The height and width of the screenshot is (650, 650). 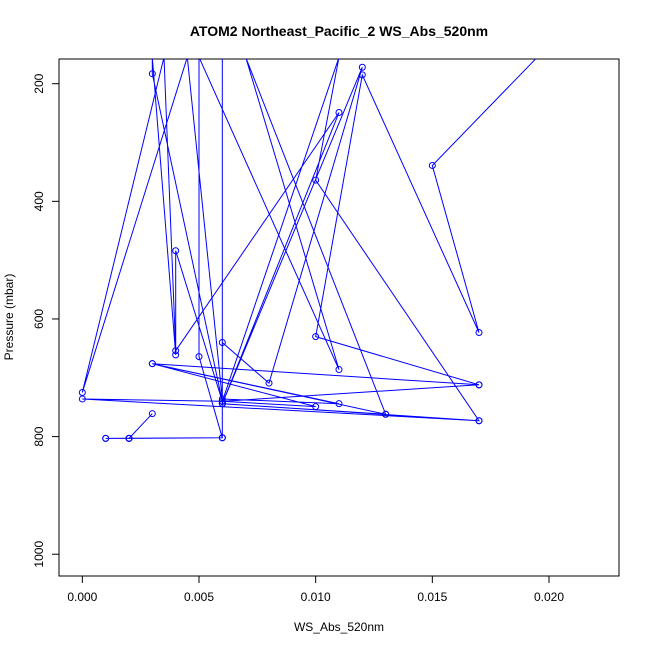 I want to click on x-tick-label: 0.000, so click(x=82, y=597).